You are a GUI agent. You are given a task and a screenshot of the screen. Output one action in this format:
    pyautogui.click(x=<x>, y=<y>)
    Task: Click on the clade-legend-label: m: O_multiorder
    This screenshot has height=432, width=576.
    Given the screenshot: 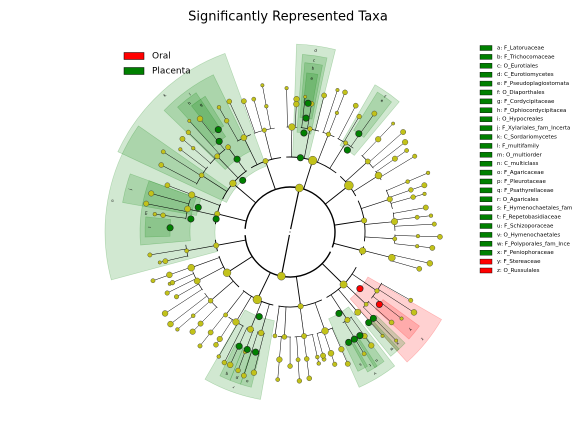 What is the action you would take?
    pyautogui.click(x=519, y=155)
    